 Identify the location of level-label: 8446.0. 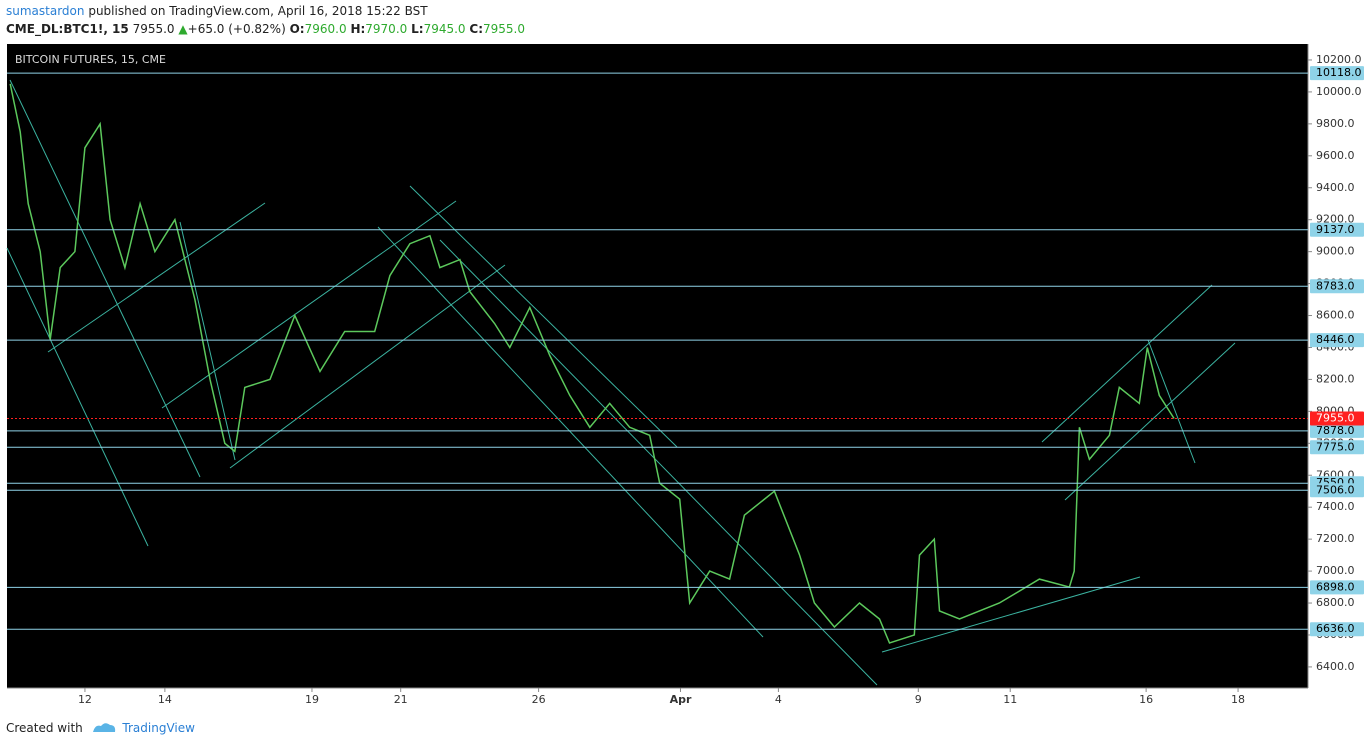
(1335, 339).